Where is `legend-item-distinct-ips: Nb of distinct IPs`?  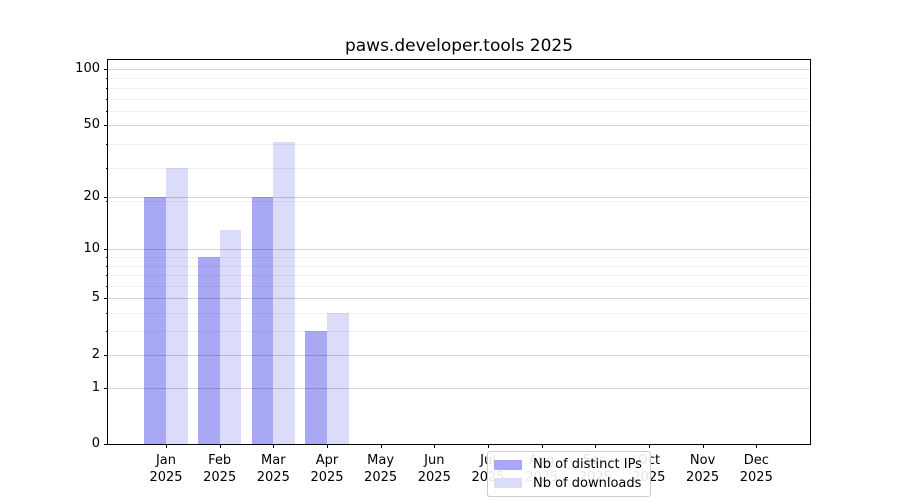 legend-item-distinct-ips: Nb of distinct IPs is located at coordinates (569, 464).